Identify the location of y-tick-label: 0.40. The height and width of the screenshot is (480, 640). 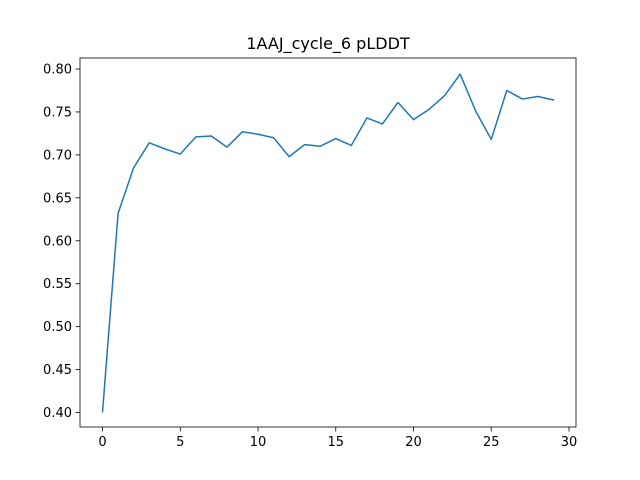
(57, 413).